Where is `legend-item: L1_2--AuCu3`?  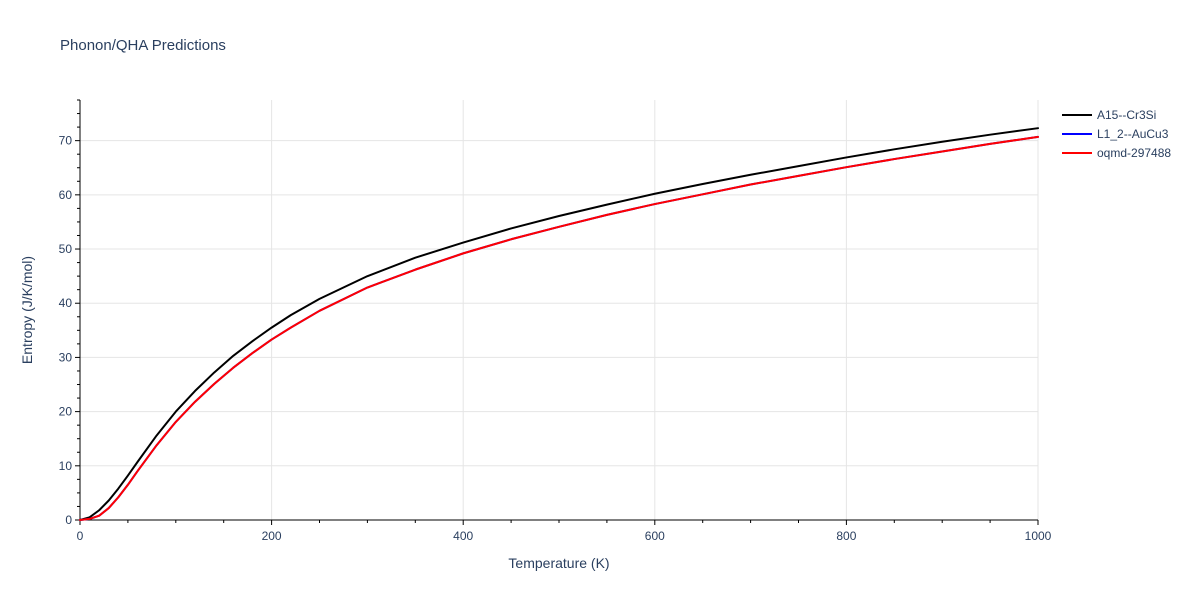
legend-item: L1_2--AuCu3 is located at coordinates (1115, 134).